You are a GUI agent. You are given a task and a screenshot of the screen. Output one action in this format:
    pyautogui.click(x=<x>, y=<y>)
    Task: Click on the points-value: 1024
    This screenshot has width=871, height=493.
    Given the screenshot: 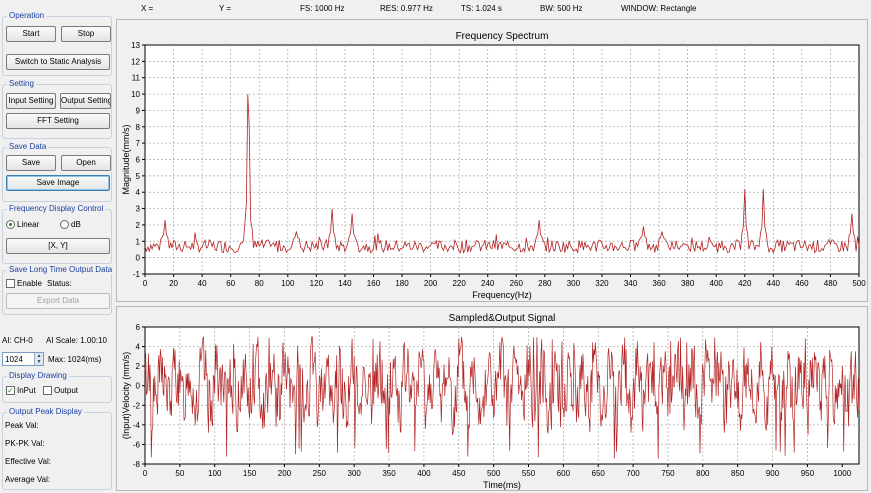 What is the action you would take?
    pyautogui.click(x=14, y=359)
    